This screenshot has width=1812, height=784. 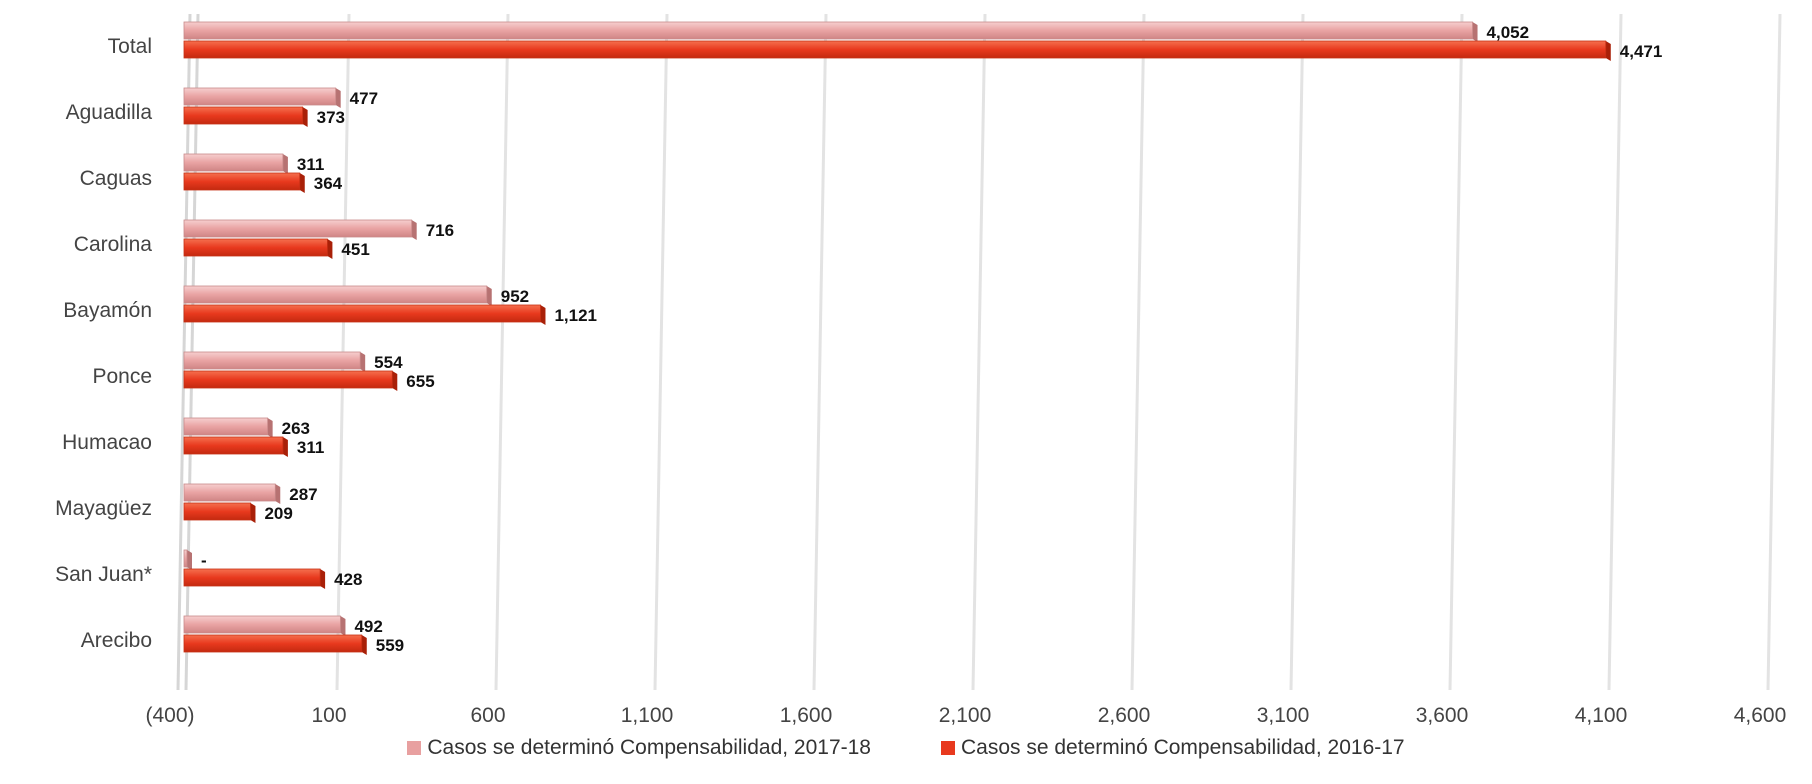 What do you see at coordinates (328, 183) in the screenshot?
I see `data-label: 364` at bounding box center [328, 183].